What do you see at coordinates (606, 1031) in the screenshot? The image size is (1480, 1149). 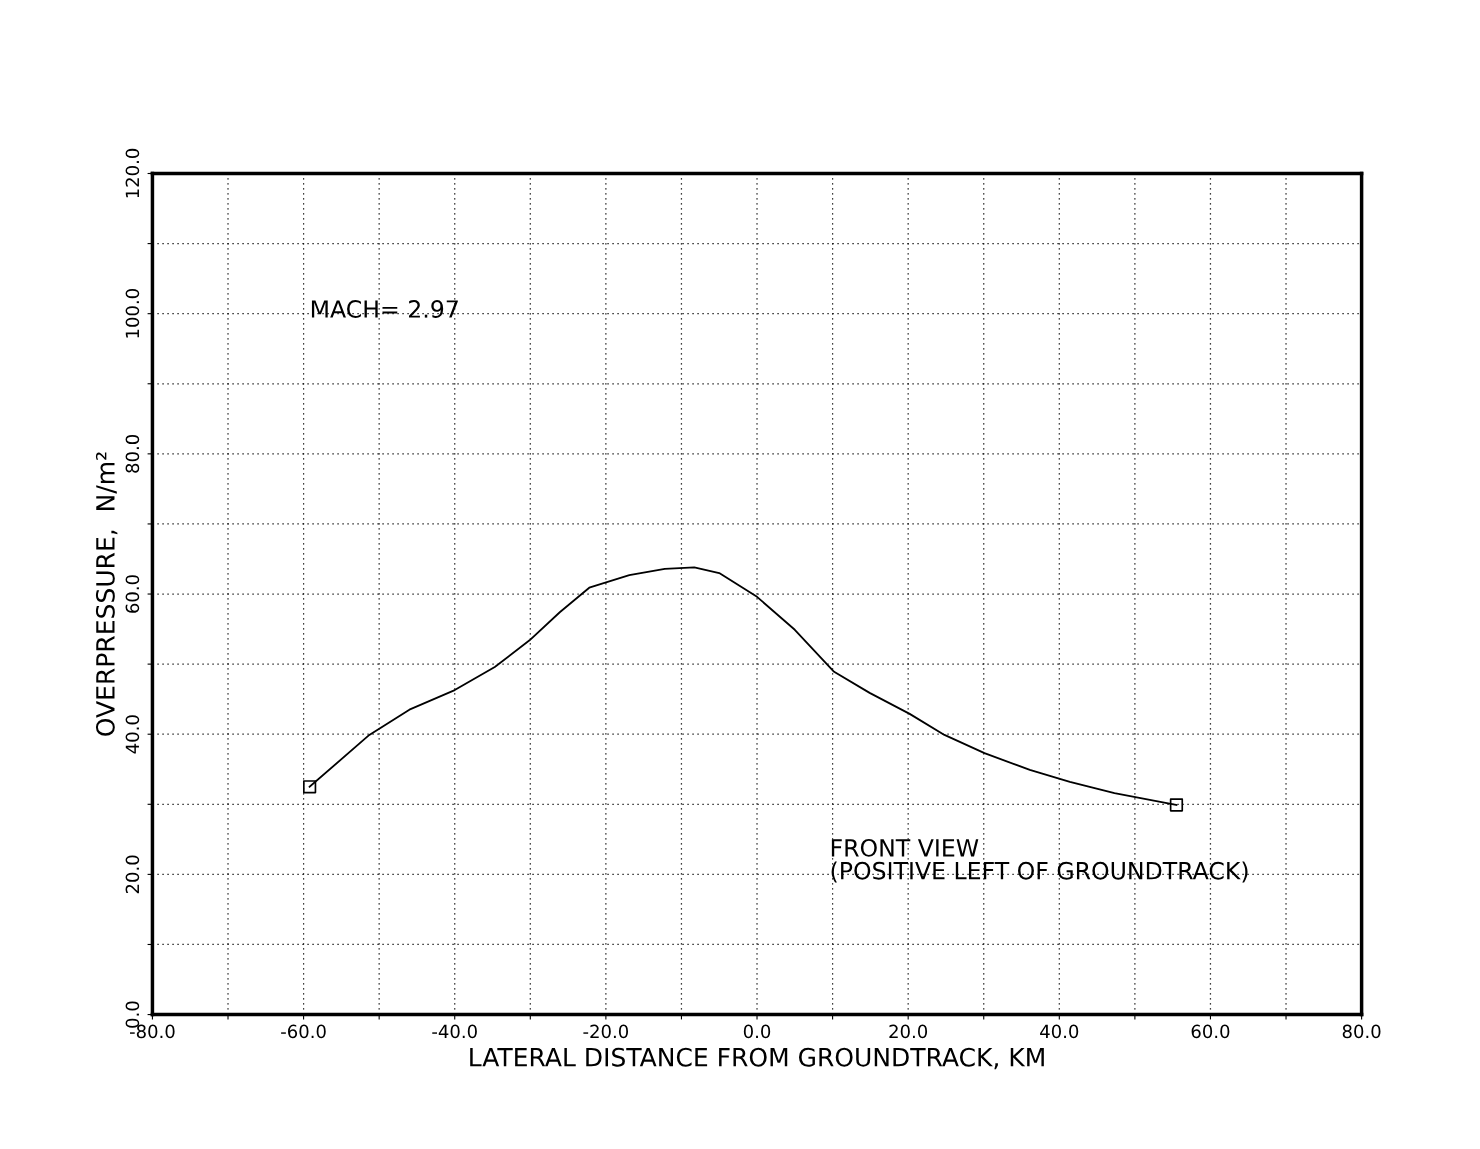 I see `x-tick-label: -20.0` at bounding box center [606, 1031].